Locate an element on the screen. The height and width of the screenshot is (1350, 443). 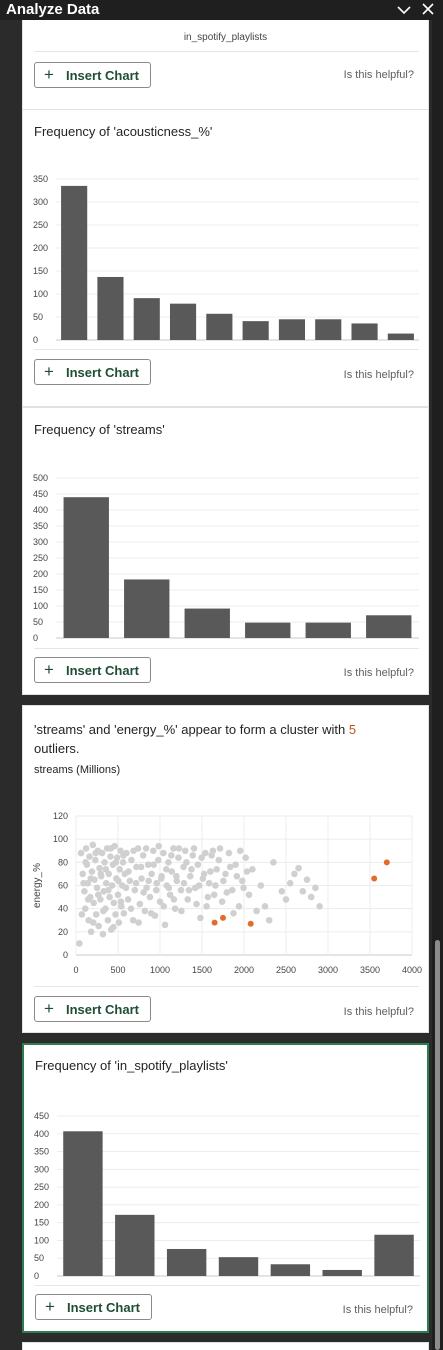
y-tick-label: 200 is located at coordinates (40, 574).